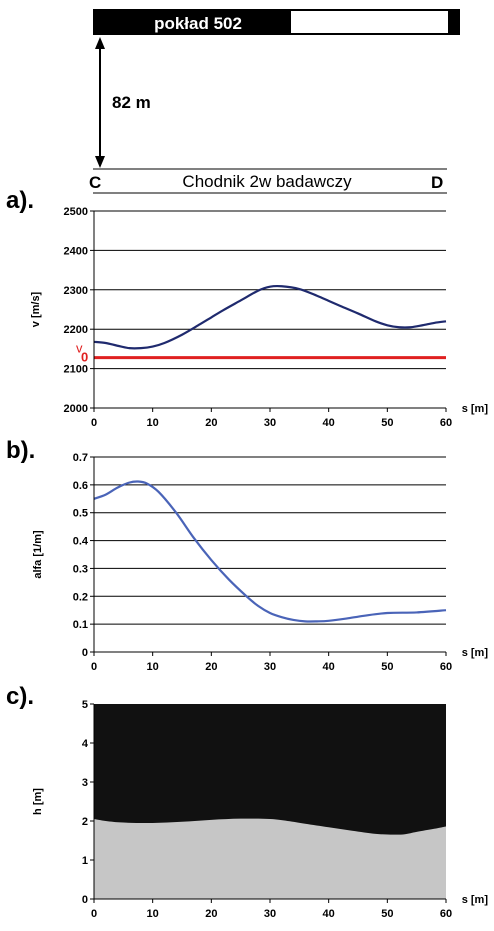 The height and width of the screenshot is (931, 494). Describe the element at coordinates (100, 102) in the screenshot. I see `distance-arrow` at that location.